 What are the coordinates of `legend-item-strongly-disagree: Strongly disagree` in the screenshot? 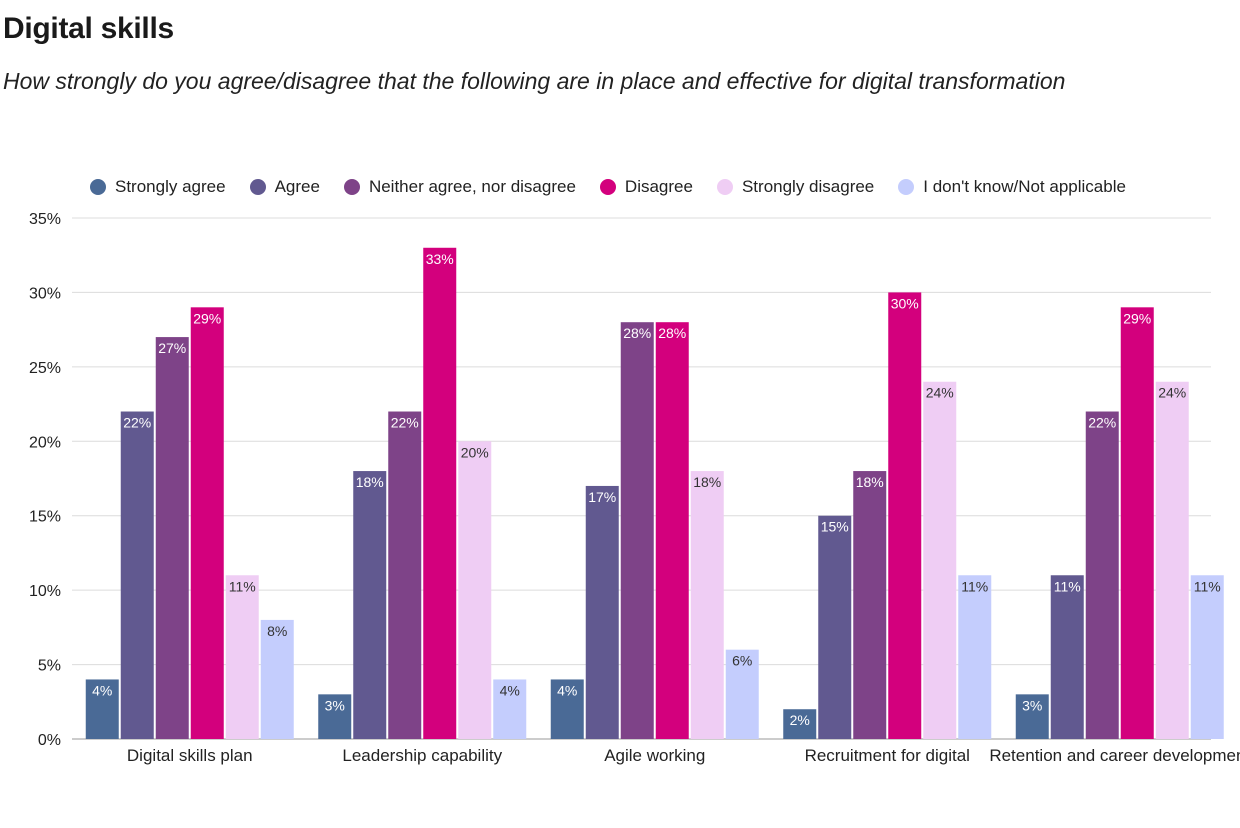 It's located at (795, 187).